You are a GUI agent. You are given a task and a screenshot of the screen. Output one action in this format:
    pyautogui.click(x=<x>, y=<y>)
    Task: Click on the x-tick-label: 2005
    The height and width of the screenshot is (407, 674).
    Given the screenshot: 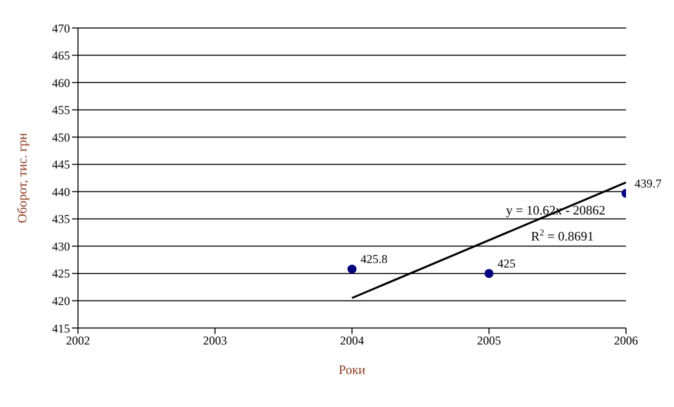 What is the action you would take?
    pyautogui.click(x=489, y=341)
    